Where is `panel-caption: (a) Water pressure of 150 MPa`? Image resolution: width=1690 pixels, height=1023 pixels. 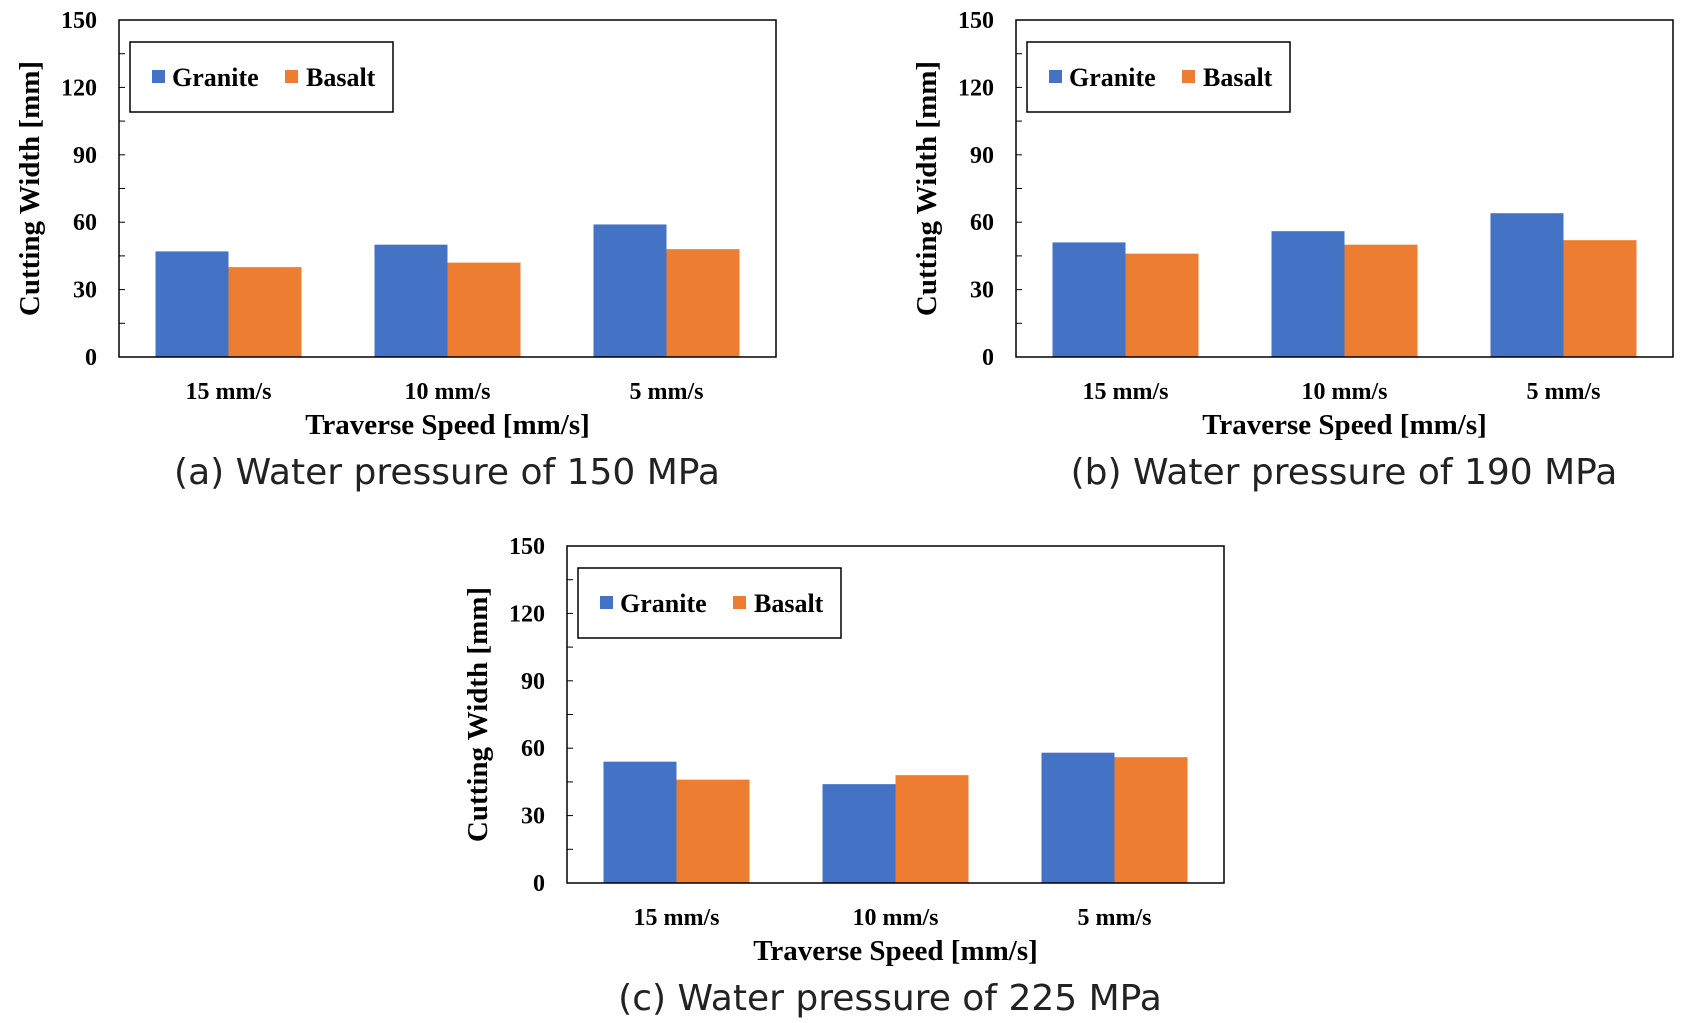 panel-caption: (a) Water pressure of 150 MPa is located at coordinates (447, 472).